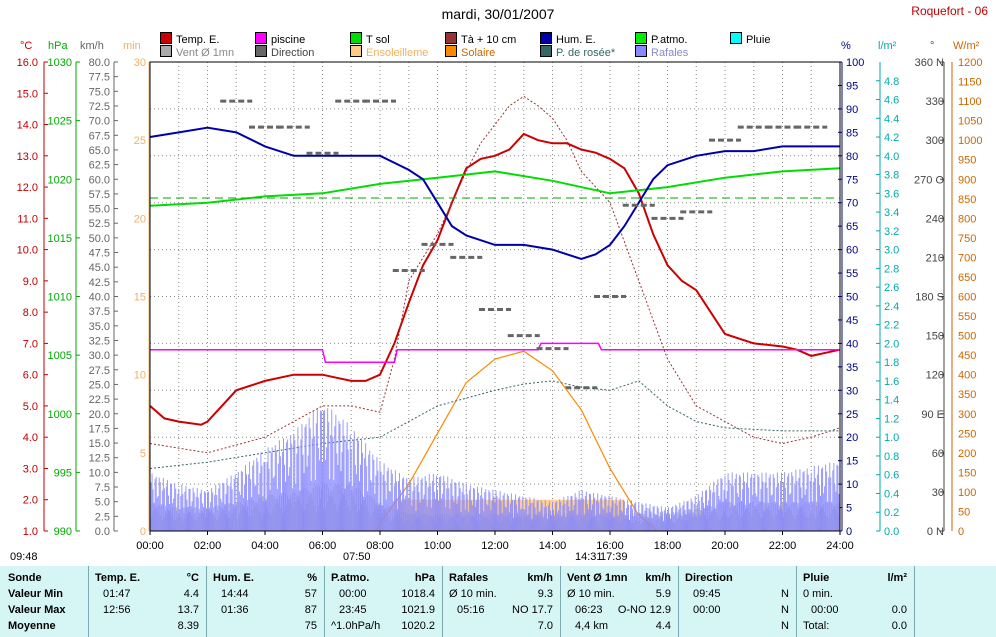 Image resolution: width=996 pixels, height=637 pixels. I want to click on solar-axis-tick-label: 750, so click(967, 239).